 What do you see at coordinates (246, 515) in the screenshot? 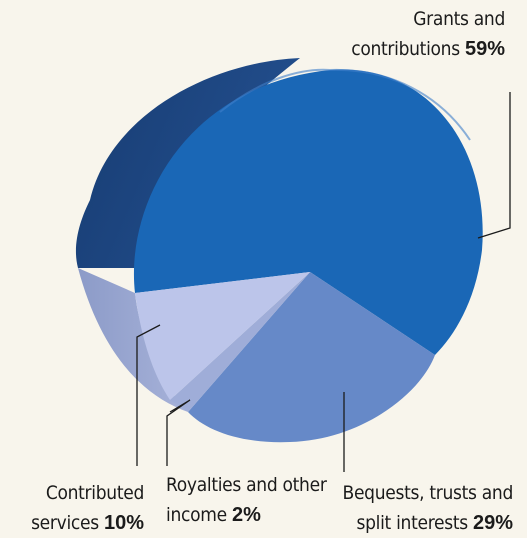
I see `value-royalties: 2%` at bounding box center [246, 515].